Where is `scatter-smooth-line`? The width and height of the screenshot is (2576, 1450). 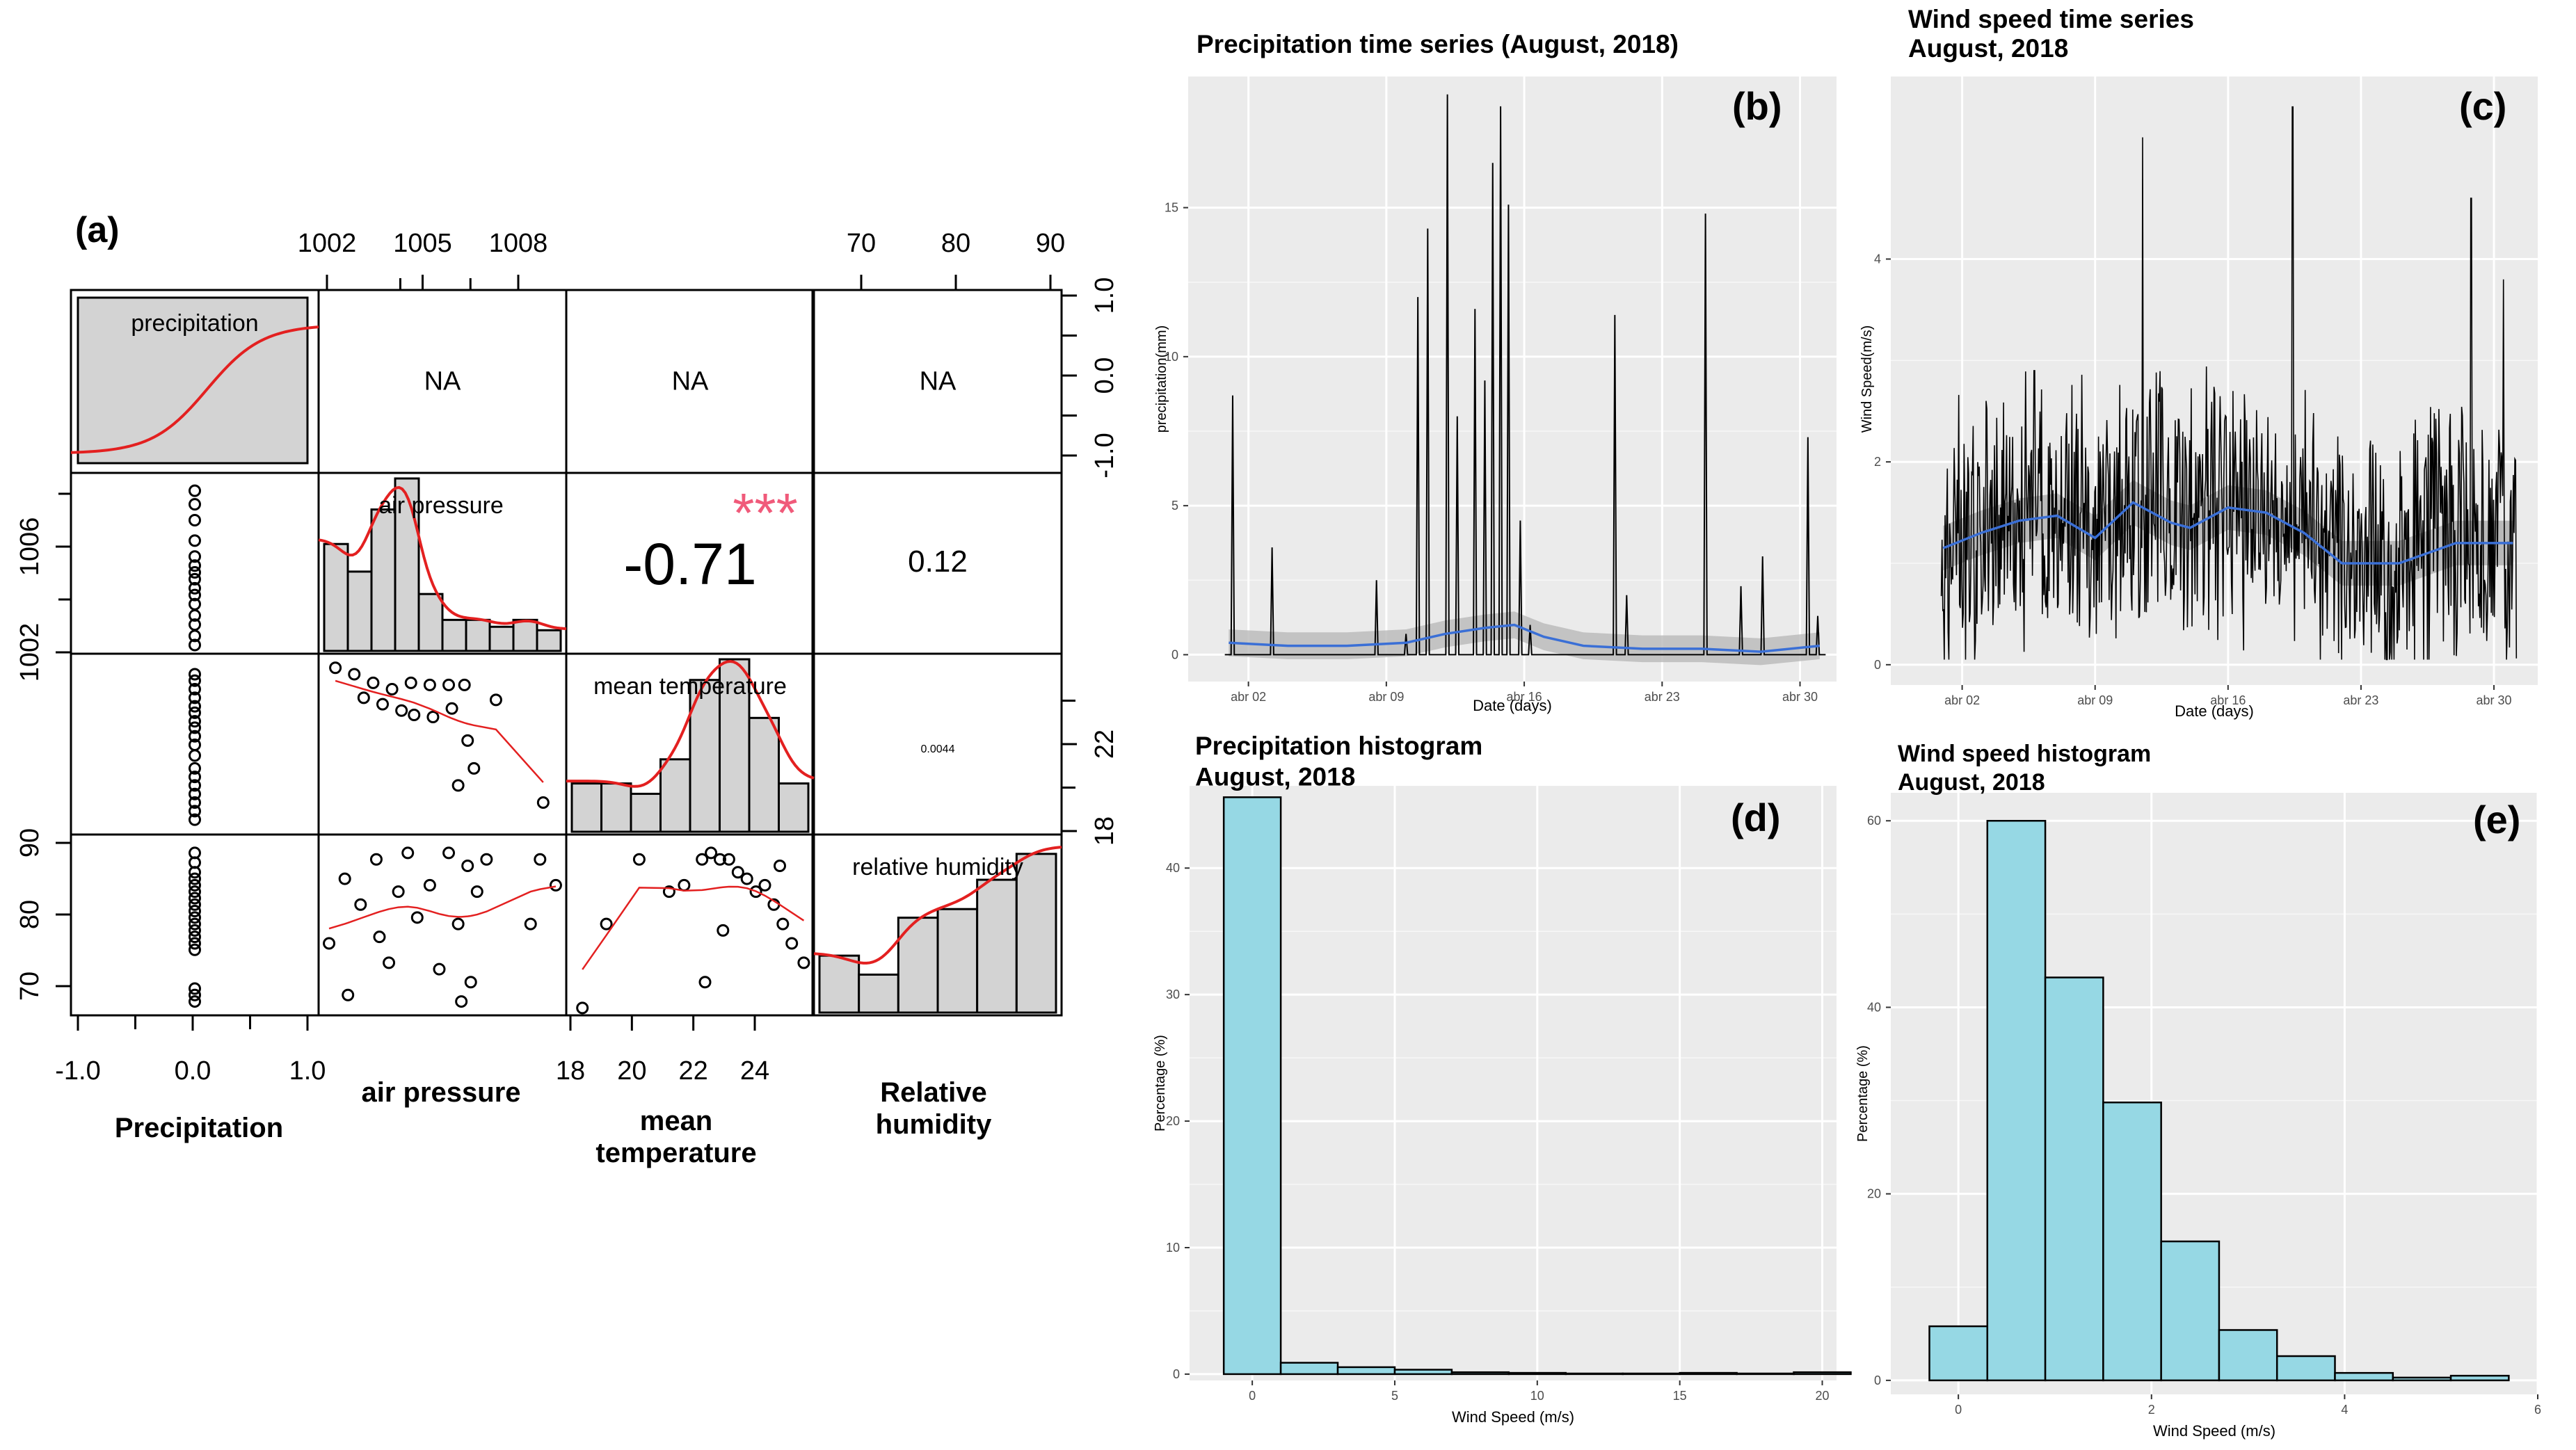 scatter-smooth-line is located at coordinates (442, 907).